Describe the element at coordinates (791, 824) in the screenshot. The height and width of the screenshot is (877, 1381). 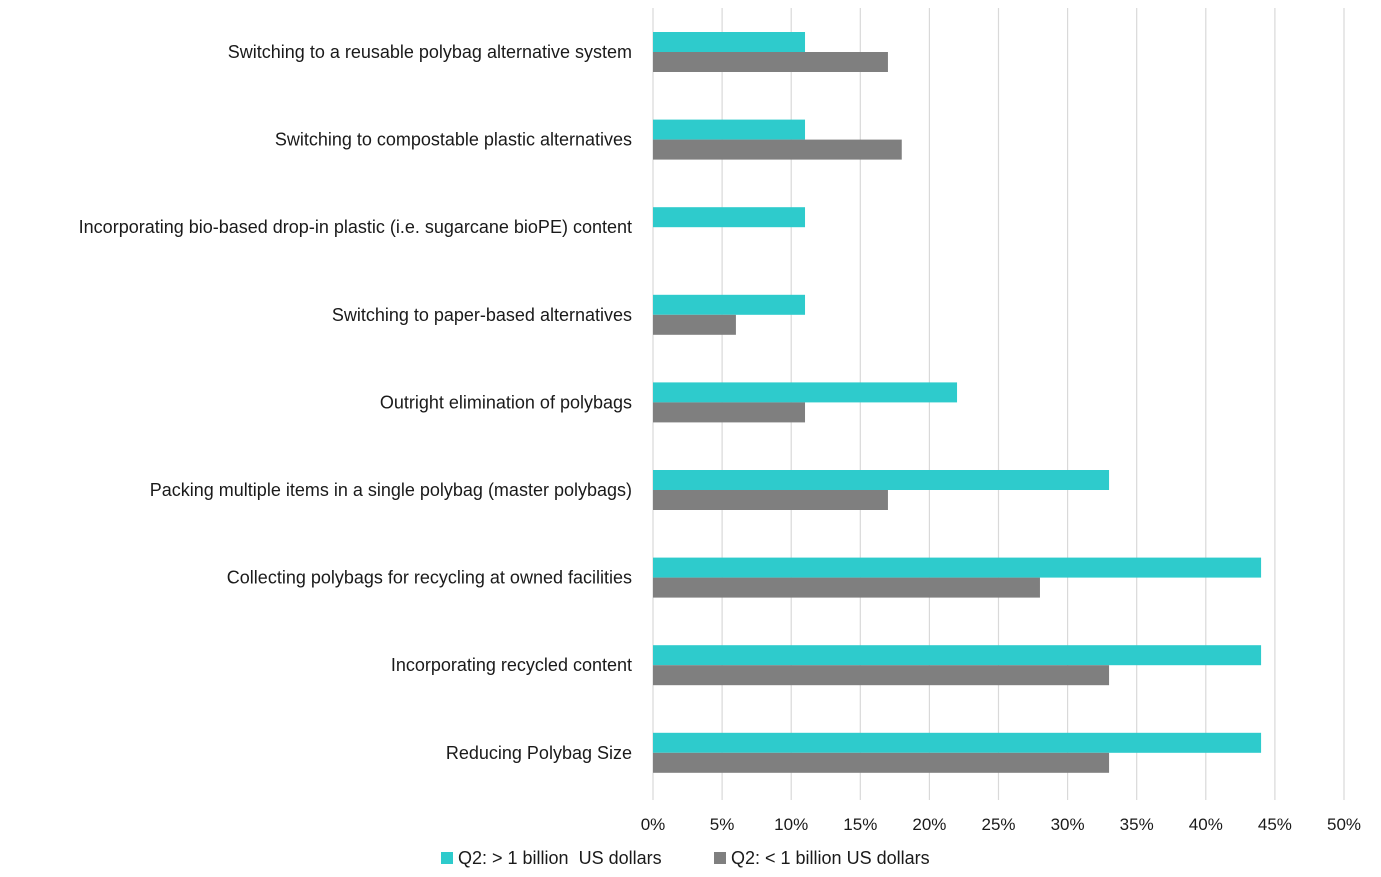
I see `x-tick-label: 10%` at that location.